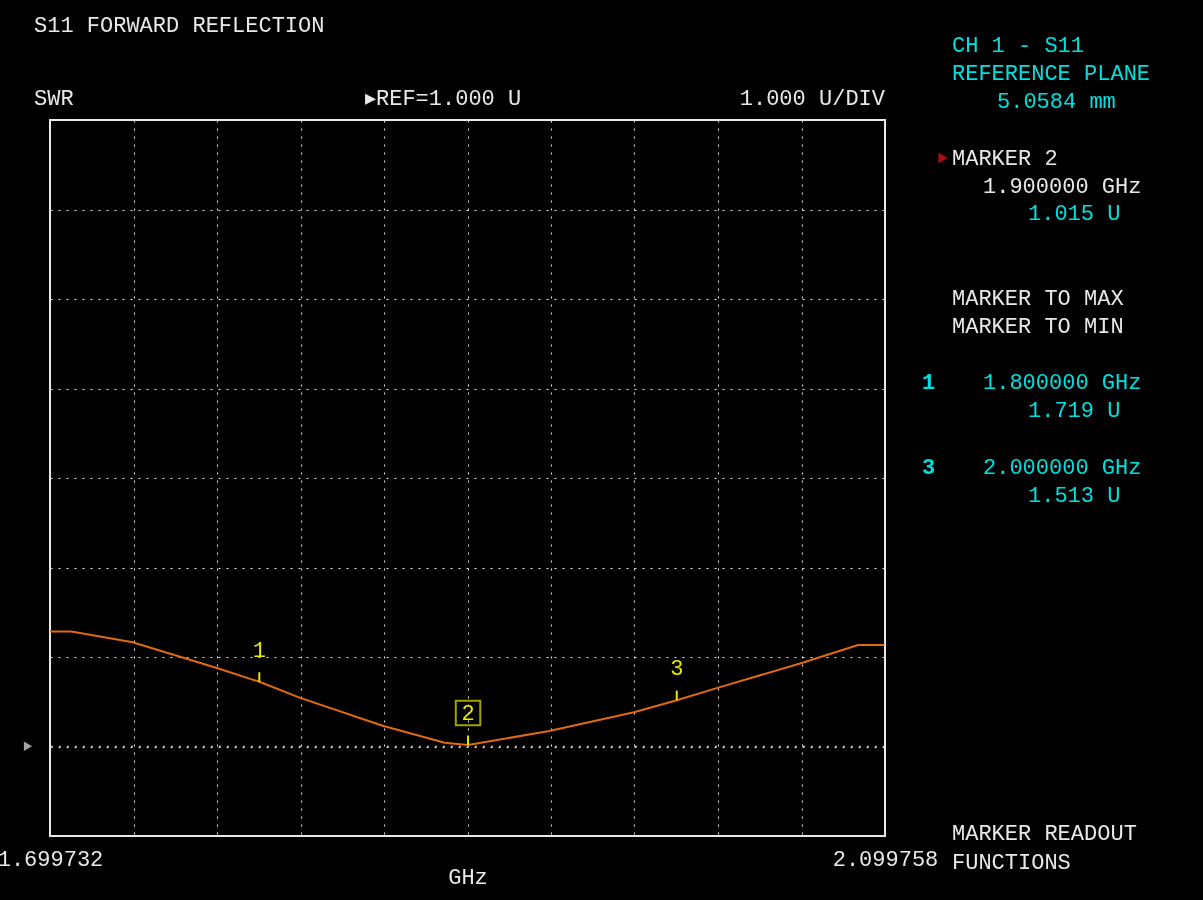 This screenshot has width=1203, height=900. What do you see at coordinates (1062, 187) in the screenshot?
I see `text: 1.900000 GHz` at bounding box center [1062, 187].